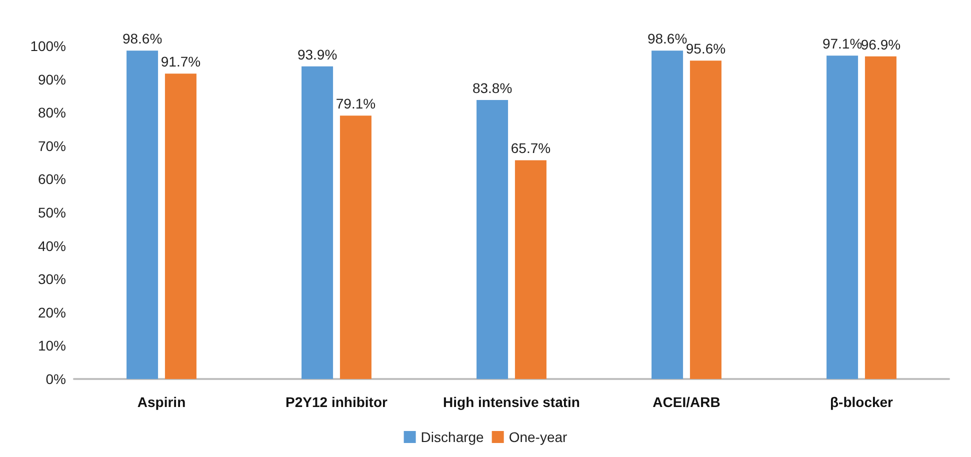 The width and height of the screenshot is (971, 457). I want to click on data-label: 96.9%, so click(880, 44).